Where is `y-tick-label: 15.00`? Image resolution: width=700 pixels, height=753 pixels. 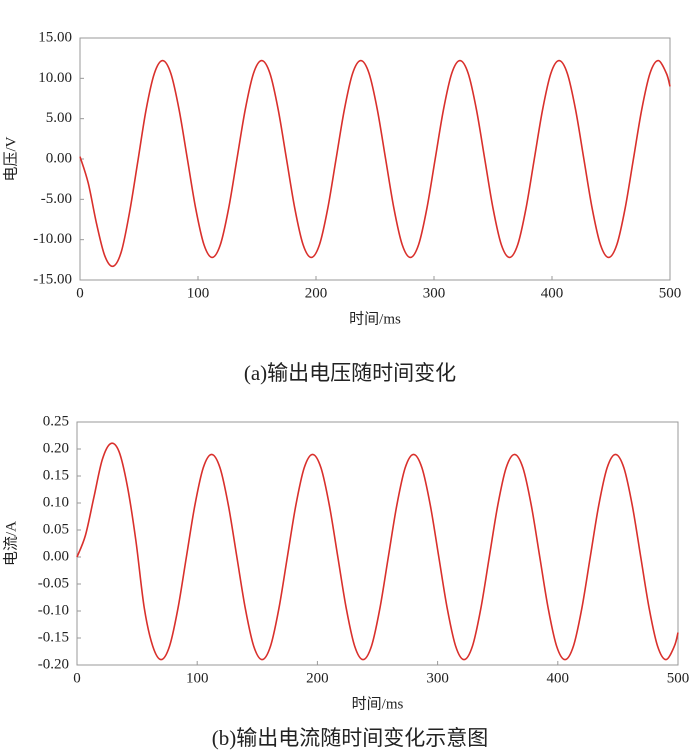
y-tick-label: 15.00 is located at coordinates (55, 37).